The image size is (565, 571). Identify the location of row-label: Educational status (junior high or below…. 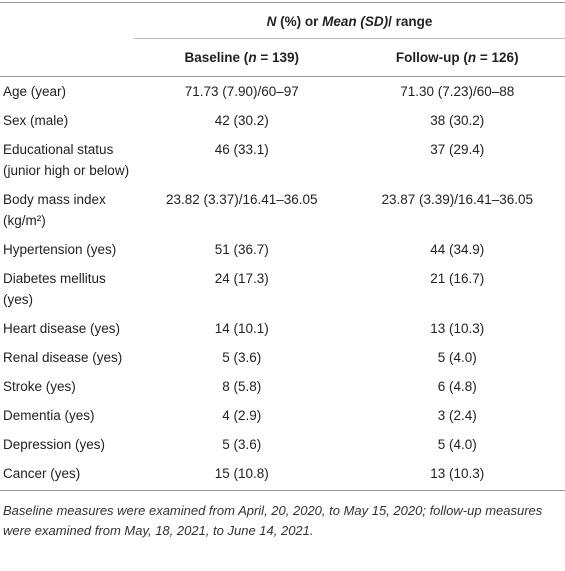
(67, 160).